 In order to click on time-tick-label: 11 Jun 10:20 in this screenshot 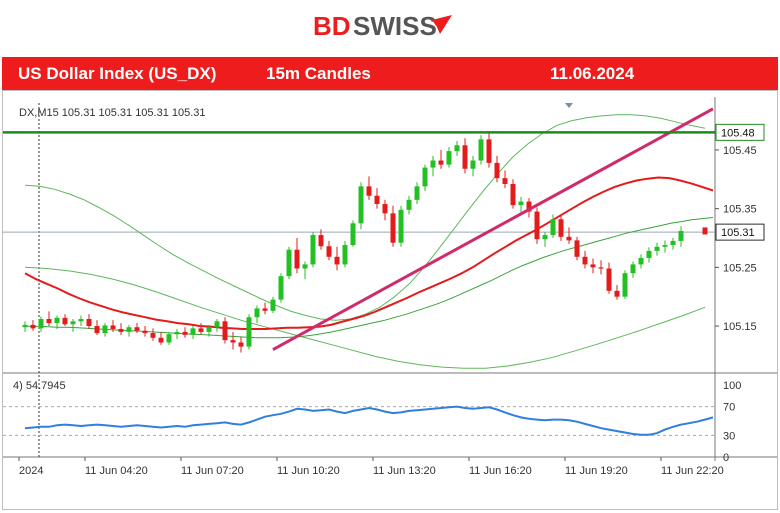, I will do `click(308, 471)`.